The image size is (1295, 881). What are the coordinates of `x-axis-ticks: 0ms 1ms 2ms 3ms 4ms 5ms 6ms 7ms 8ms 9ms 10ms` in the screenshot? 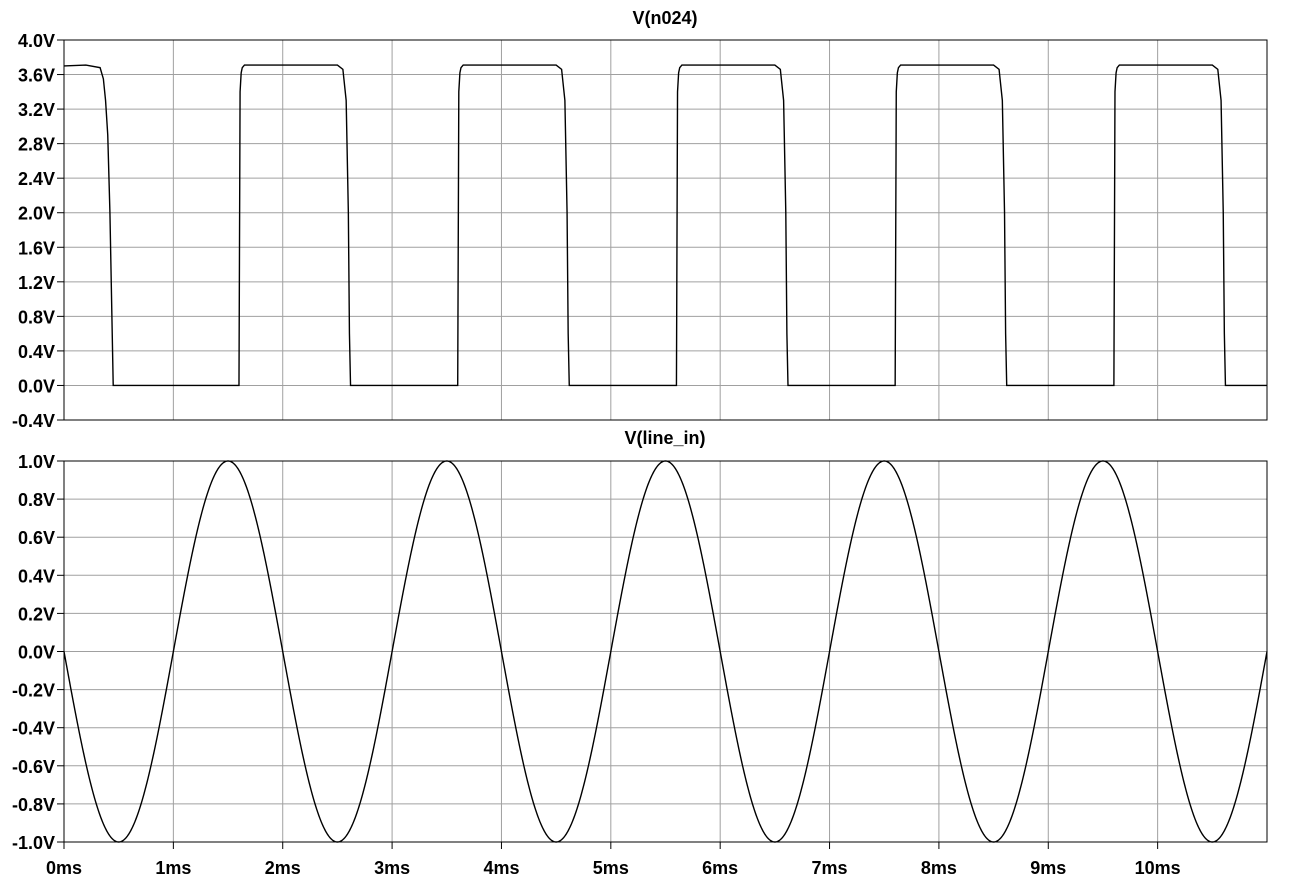 It's located at (613, 860).